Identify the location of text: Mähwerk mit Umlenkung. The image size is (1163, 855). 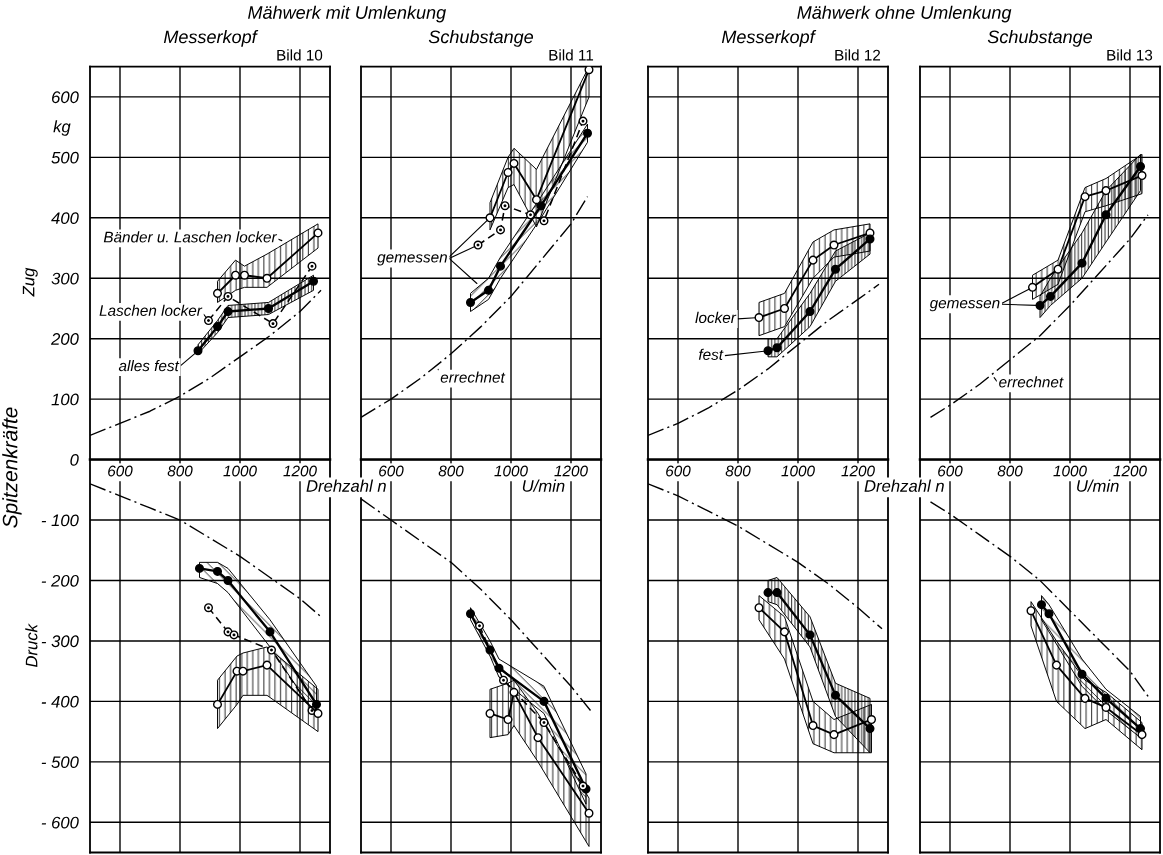
(347, 14).